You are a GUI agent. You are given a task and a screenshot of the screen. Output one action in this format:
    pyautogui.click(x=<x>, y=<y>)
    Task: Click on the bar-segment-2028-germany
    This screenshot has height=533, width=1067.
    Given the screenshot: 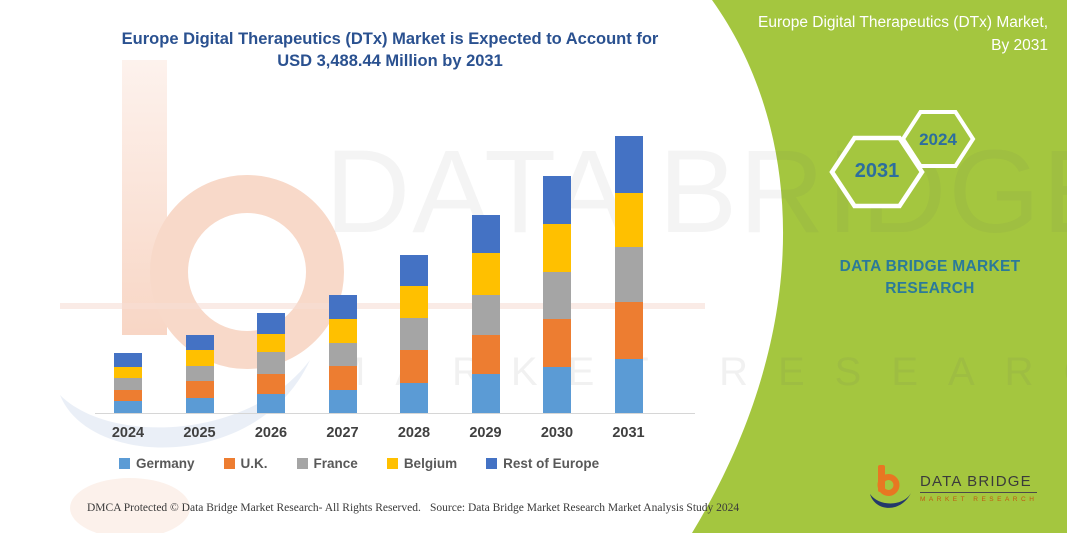 What is the action you would take?
    pyautogui.click(x=414, y=398)
    